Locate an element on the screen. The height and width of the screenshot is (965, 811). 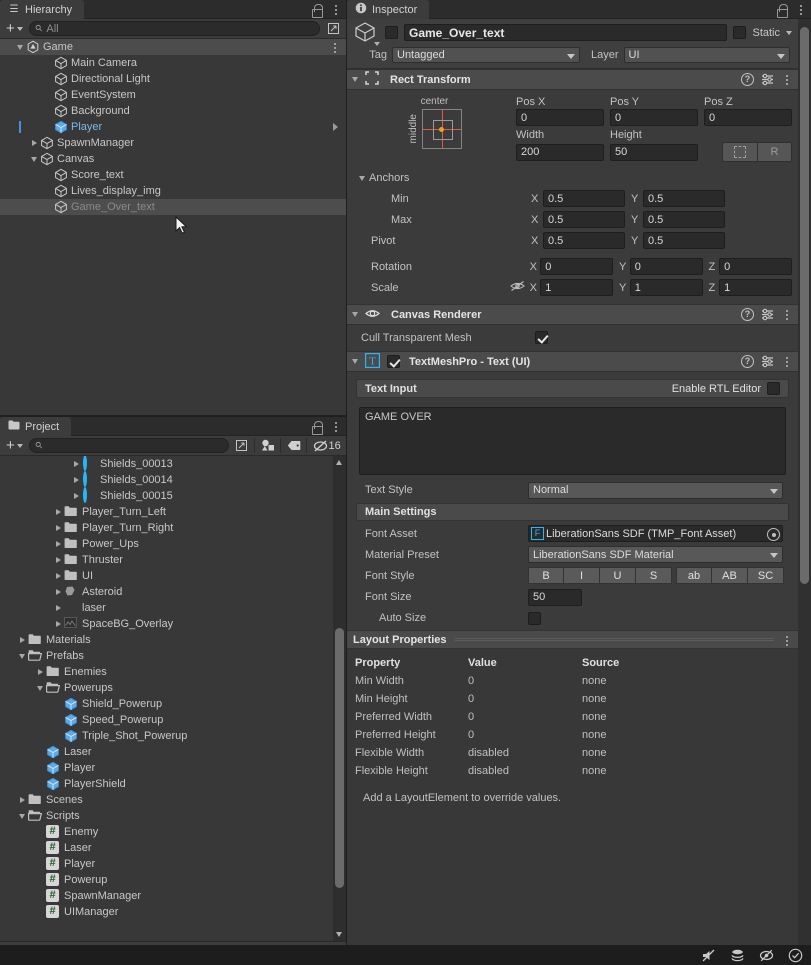
object-name-field: Game_Over_text is located at coordinates (566, 32).